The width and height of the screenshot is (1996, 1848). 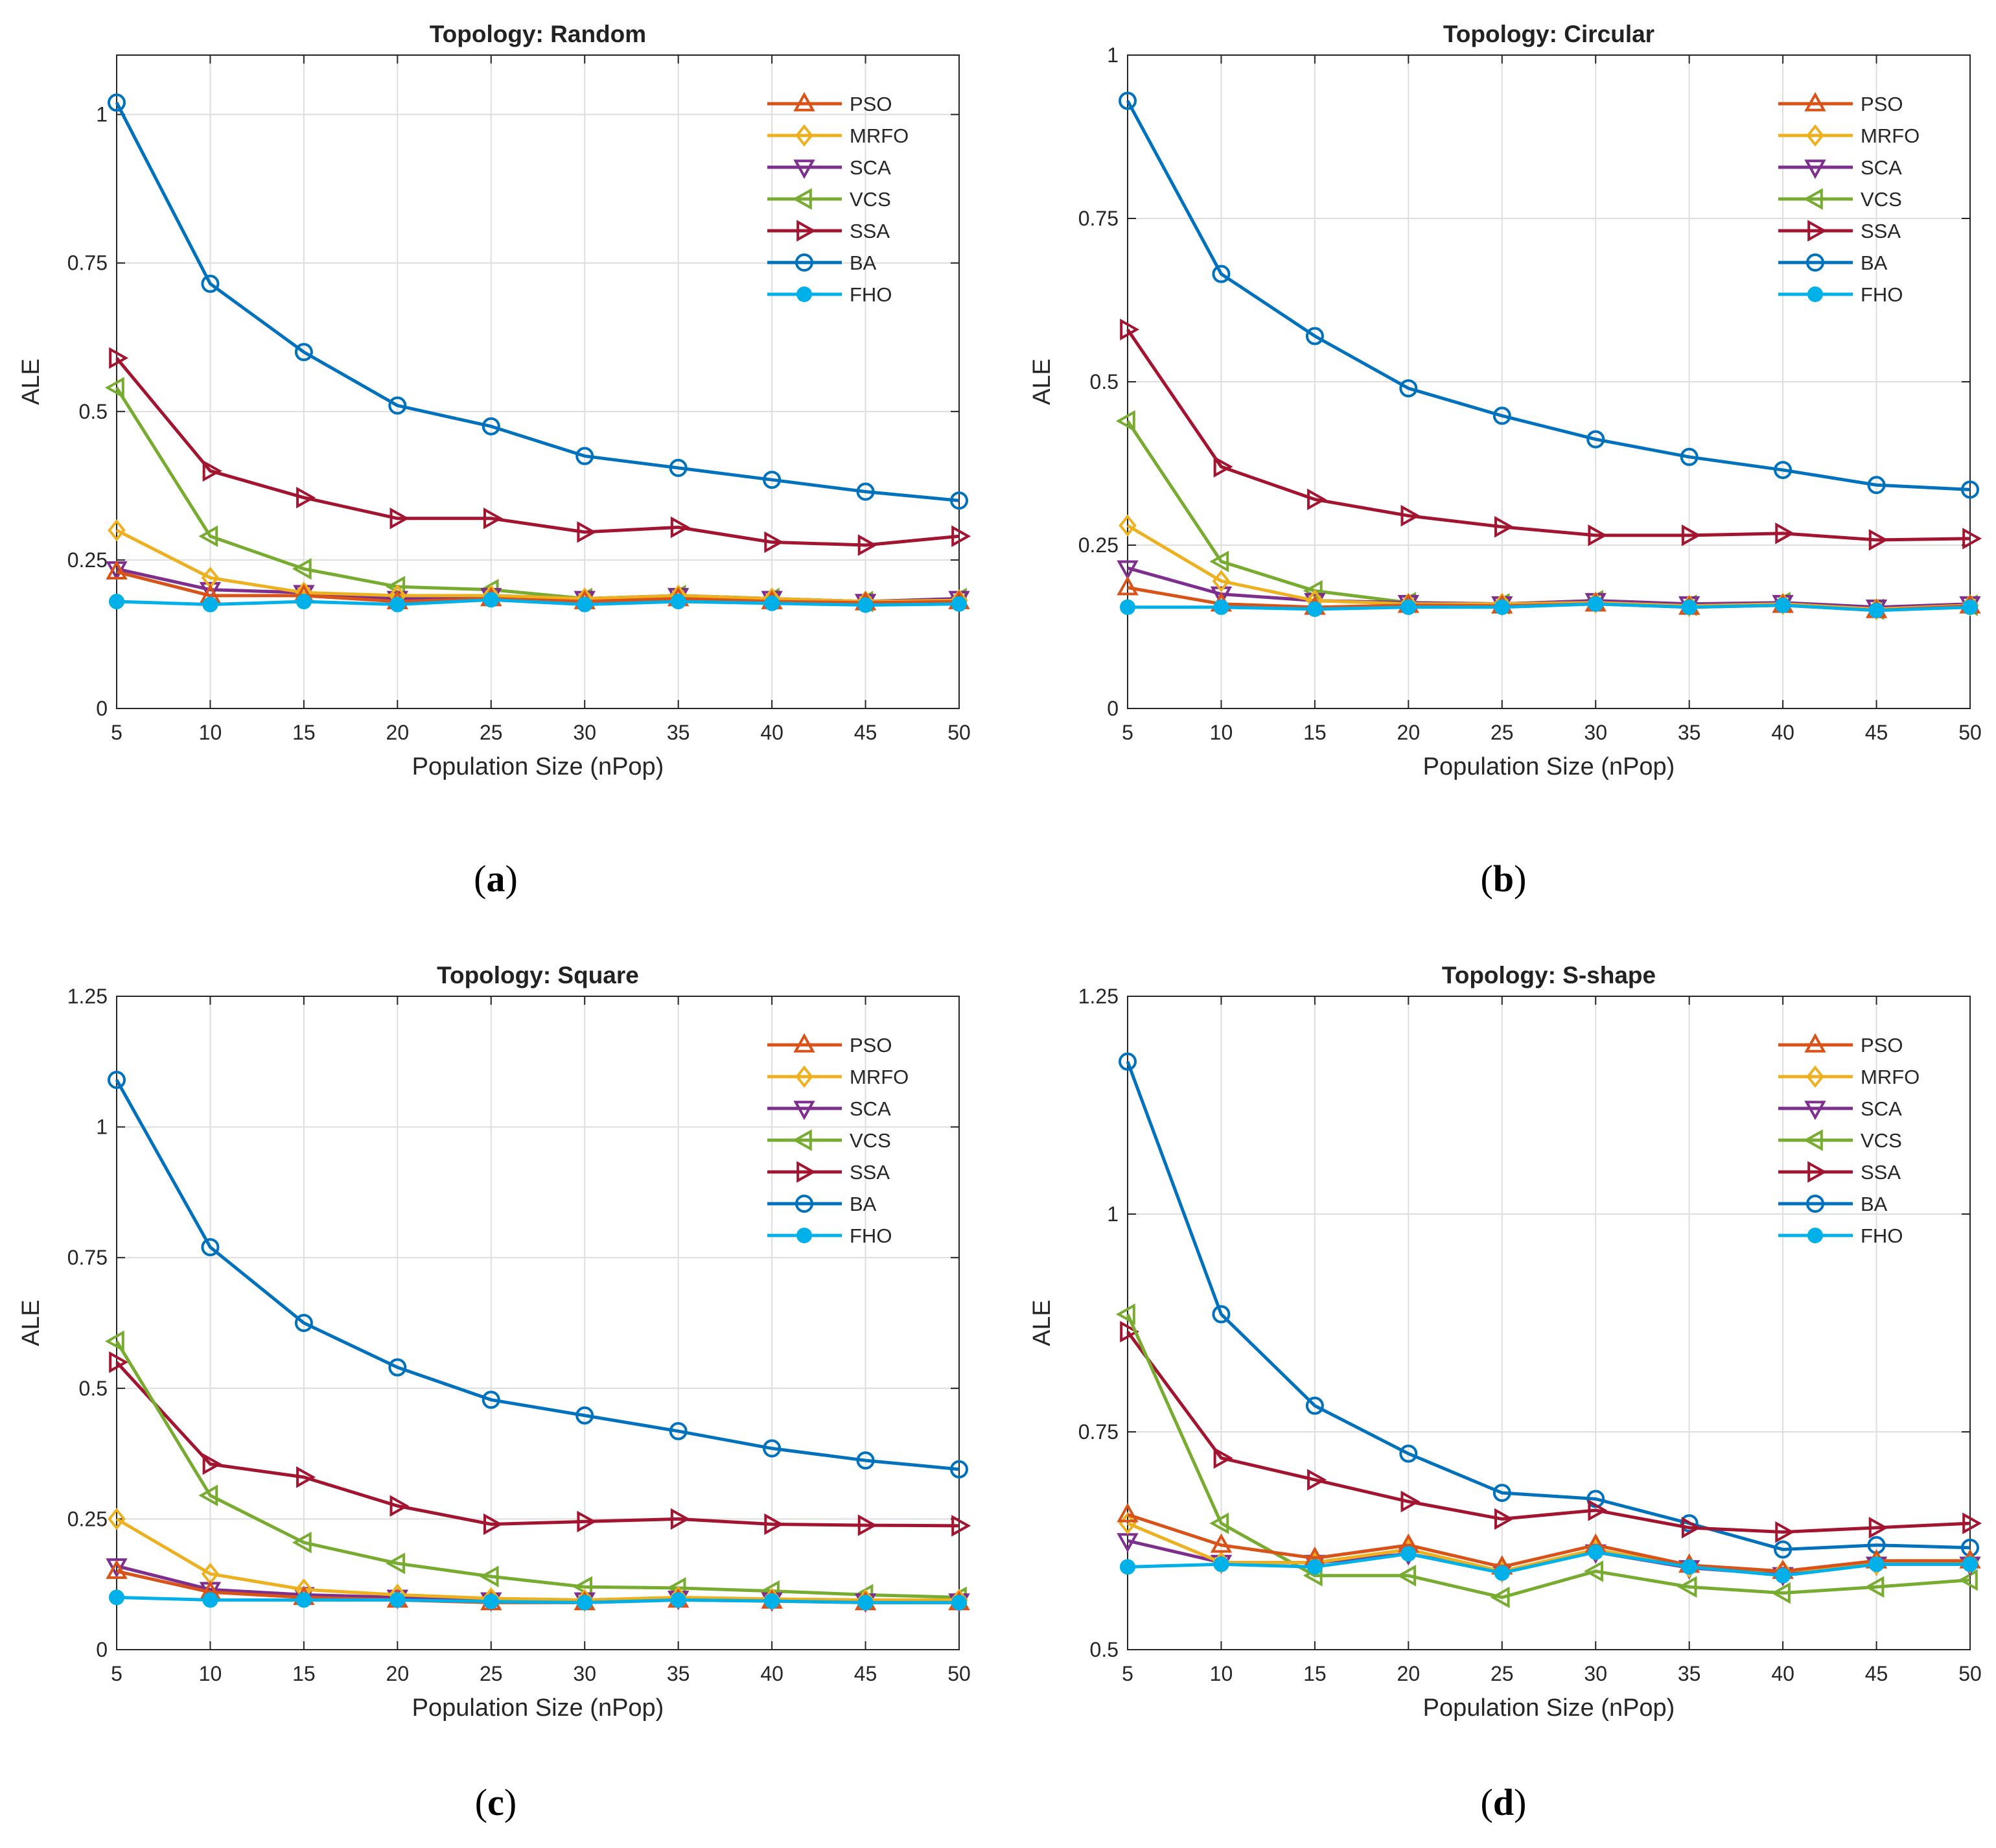 I want to click on series-line-fho, so click(x=1549, y=607).